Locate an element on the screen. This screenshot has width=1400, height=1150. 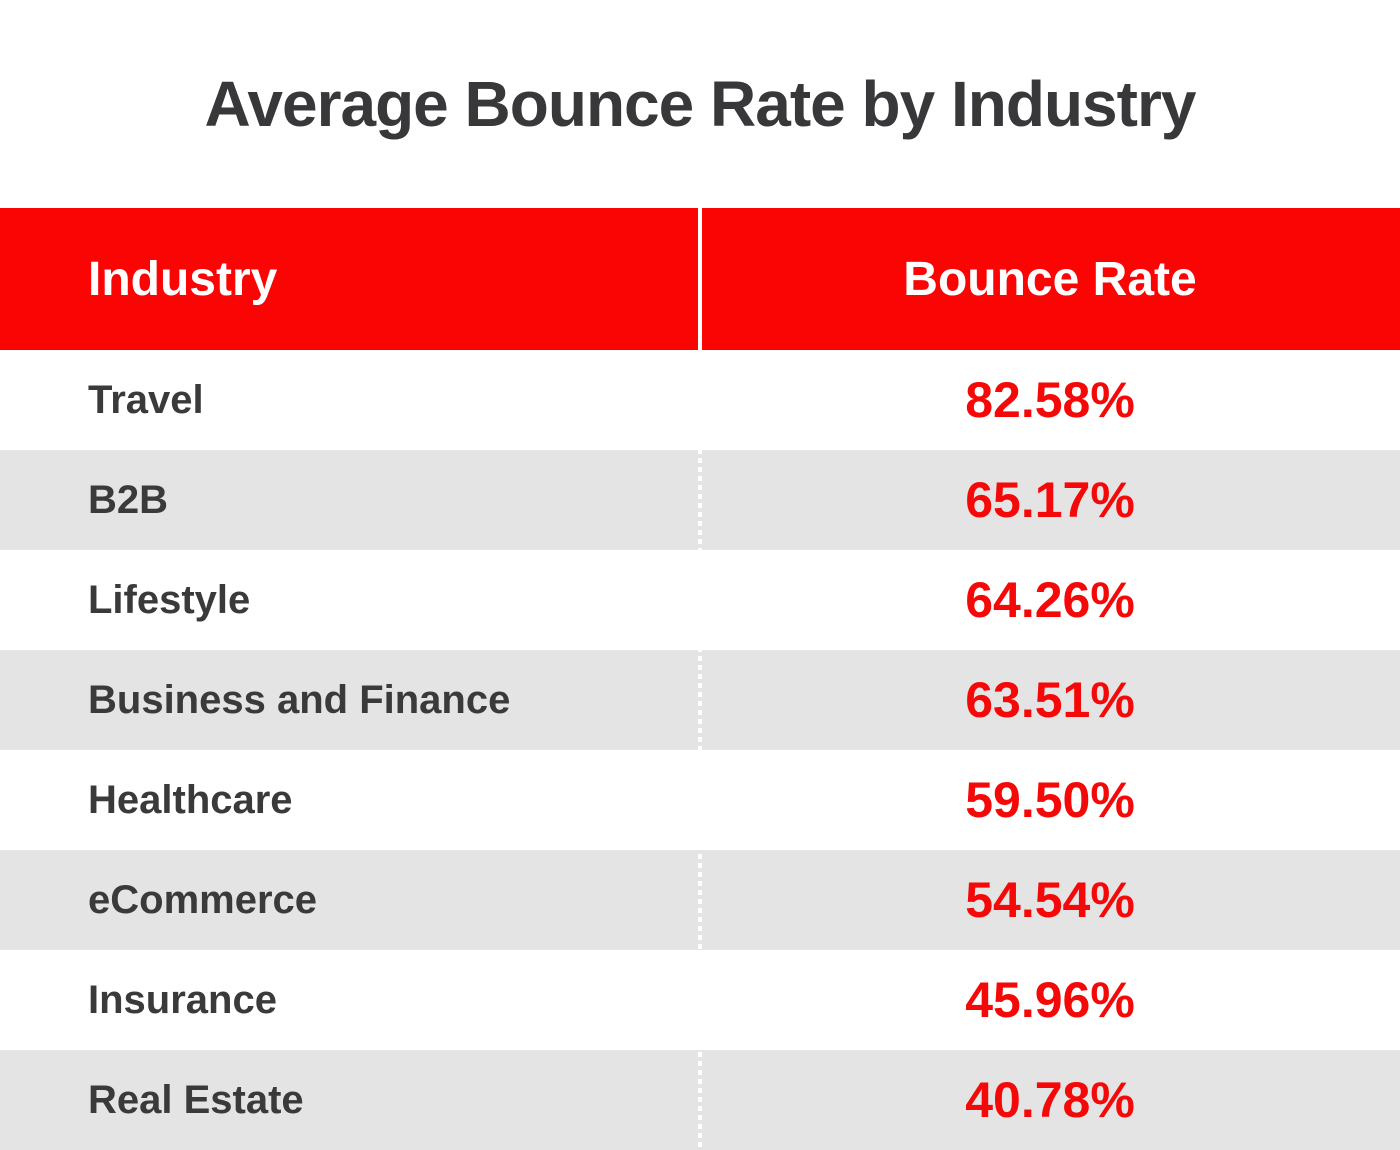
industry-label: Healthcare is located at coordinates (190, 799).